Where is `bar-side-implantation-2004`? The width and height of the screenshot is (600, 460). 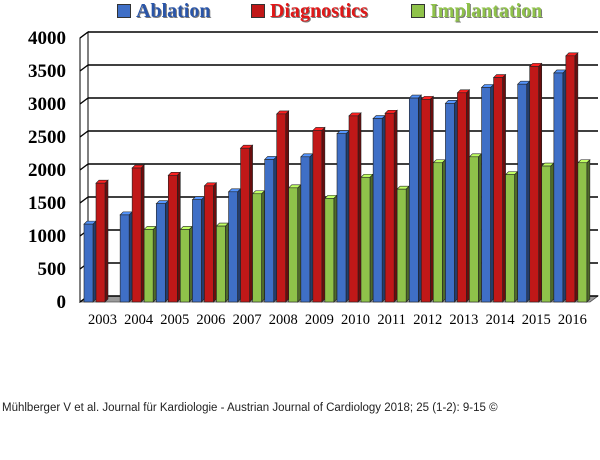 bar-side-implantation-2004 is located at coordinates (154, 264).